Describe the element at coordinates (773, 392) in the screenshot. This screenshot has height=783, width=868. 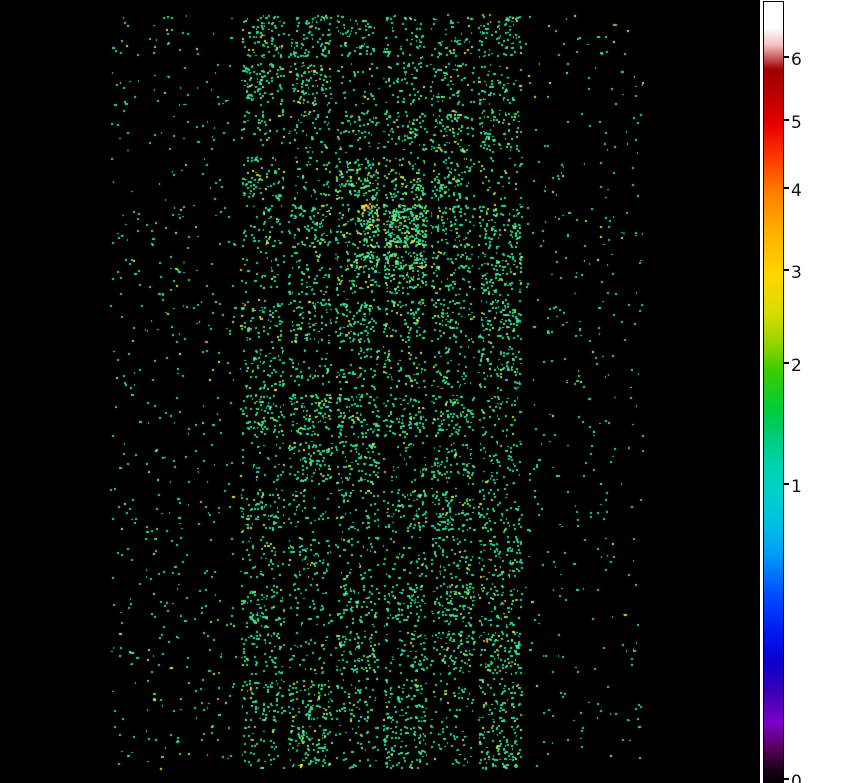
I see `colorbar-gradient` at that location.